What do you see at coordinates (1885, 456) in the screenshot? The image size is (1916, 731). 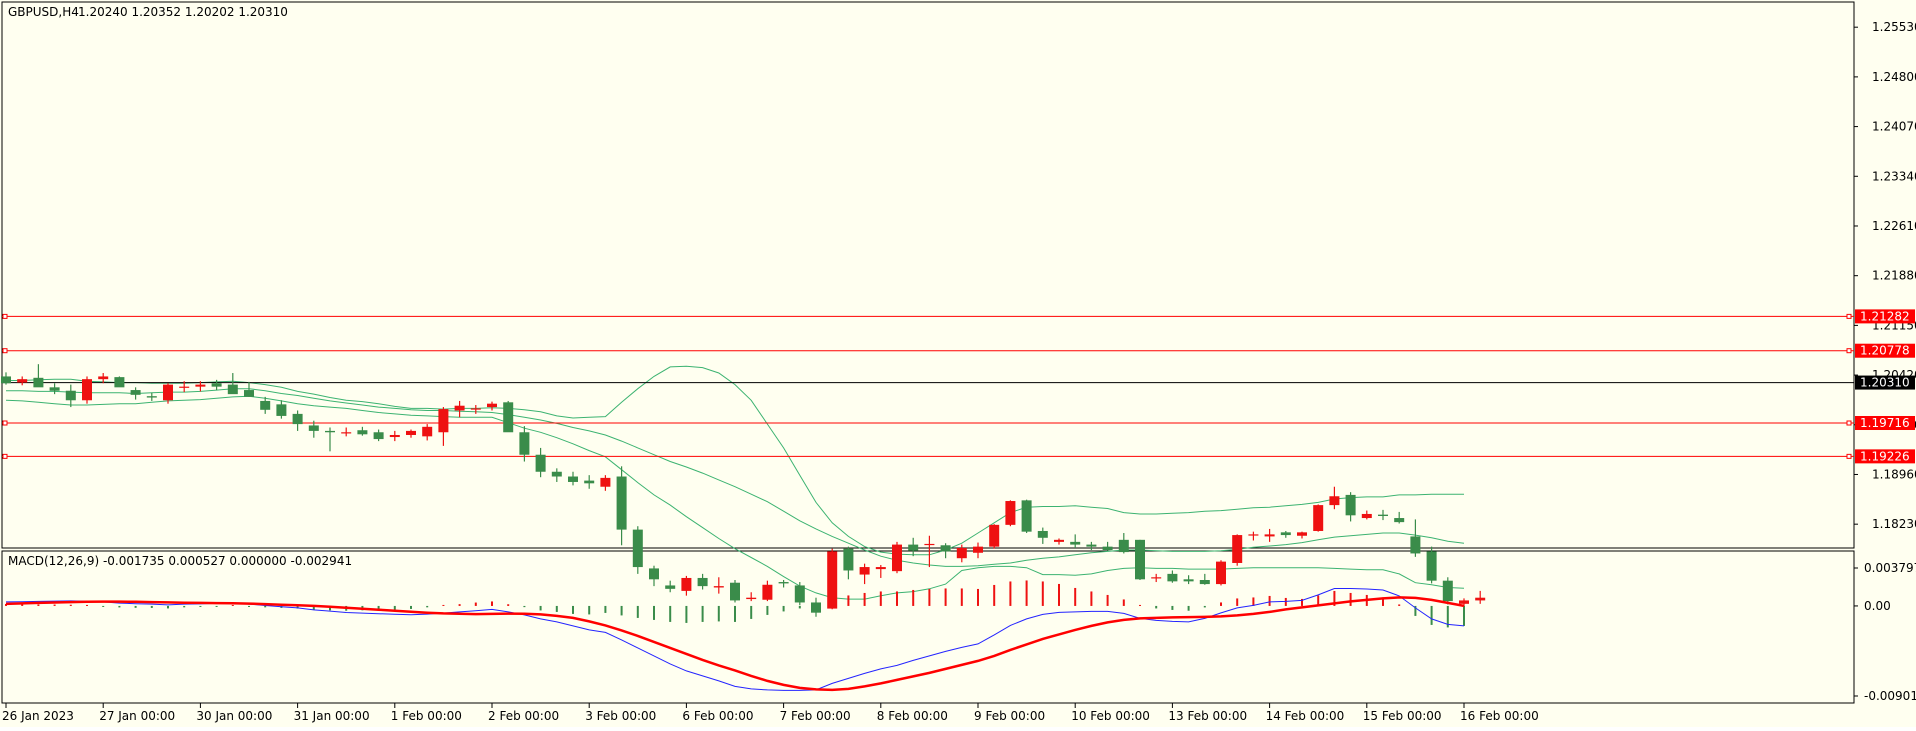 I see `level-price-tag-label: 1.19226` at bounding box center [1885, 456].